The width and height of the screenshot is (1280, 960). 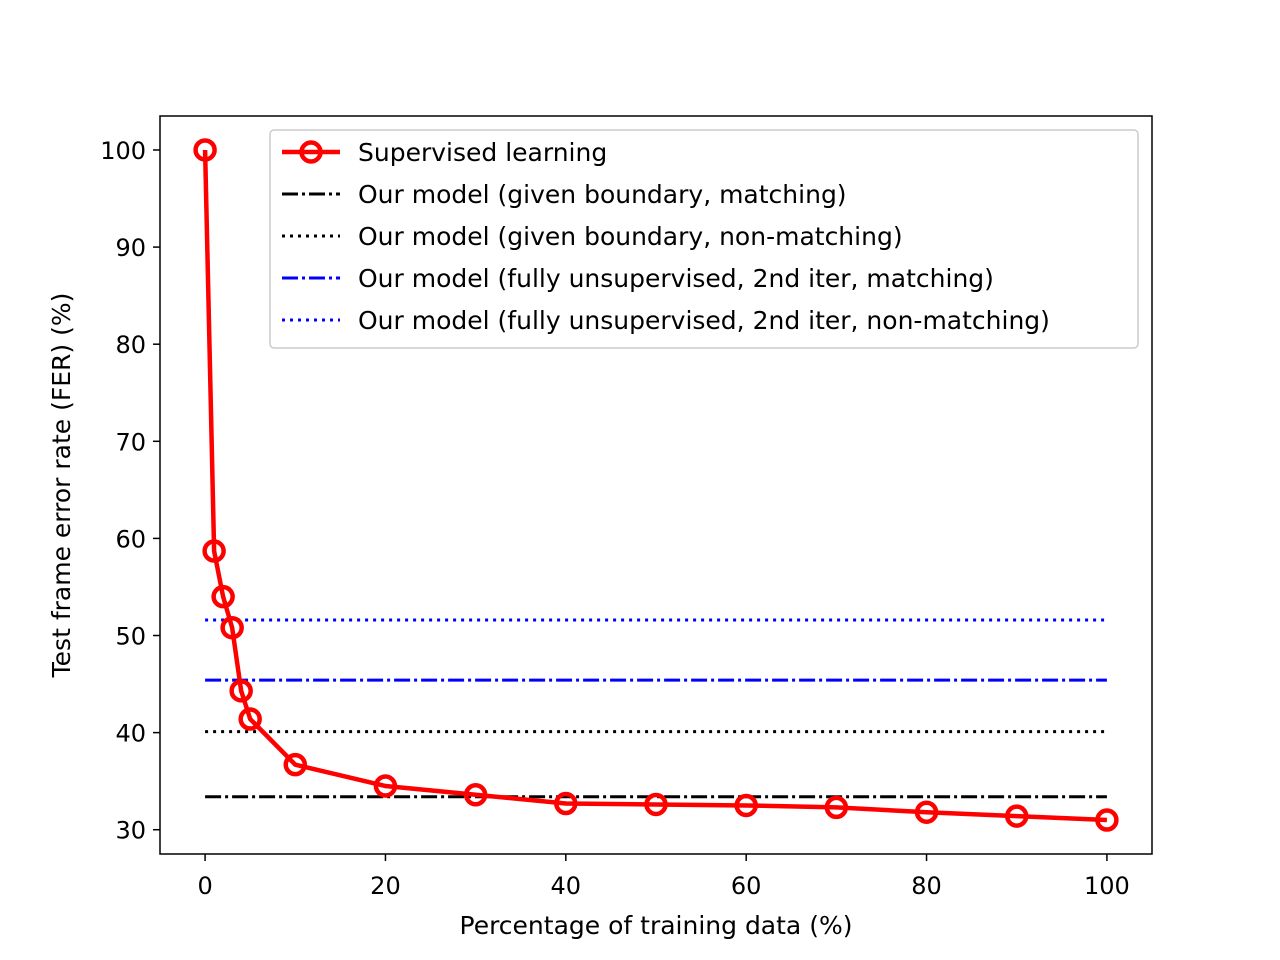 What do you see at coordinates (566, 886) in the screenshot?
I see `x-tick-label: 40` at bounding box center [566, 886].